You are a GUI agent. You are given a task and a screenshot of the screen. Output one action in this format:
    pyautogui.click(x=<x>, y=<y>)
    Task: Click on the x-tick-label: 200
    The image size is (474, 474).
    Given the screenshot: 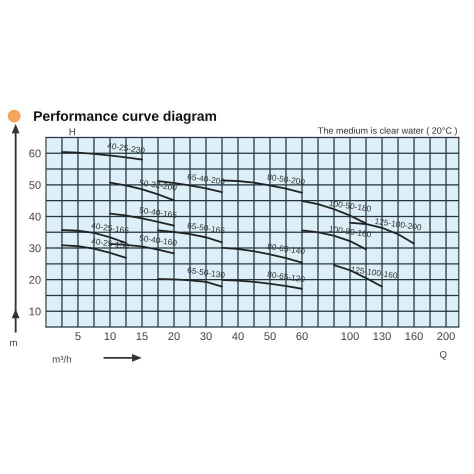 What is the action you would take?
    pyautogui.click(x=446, y=336)
    